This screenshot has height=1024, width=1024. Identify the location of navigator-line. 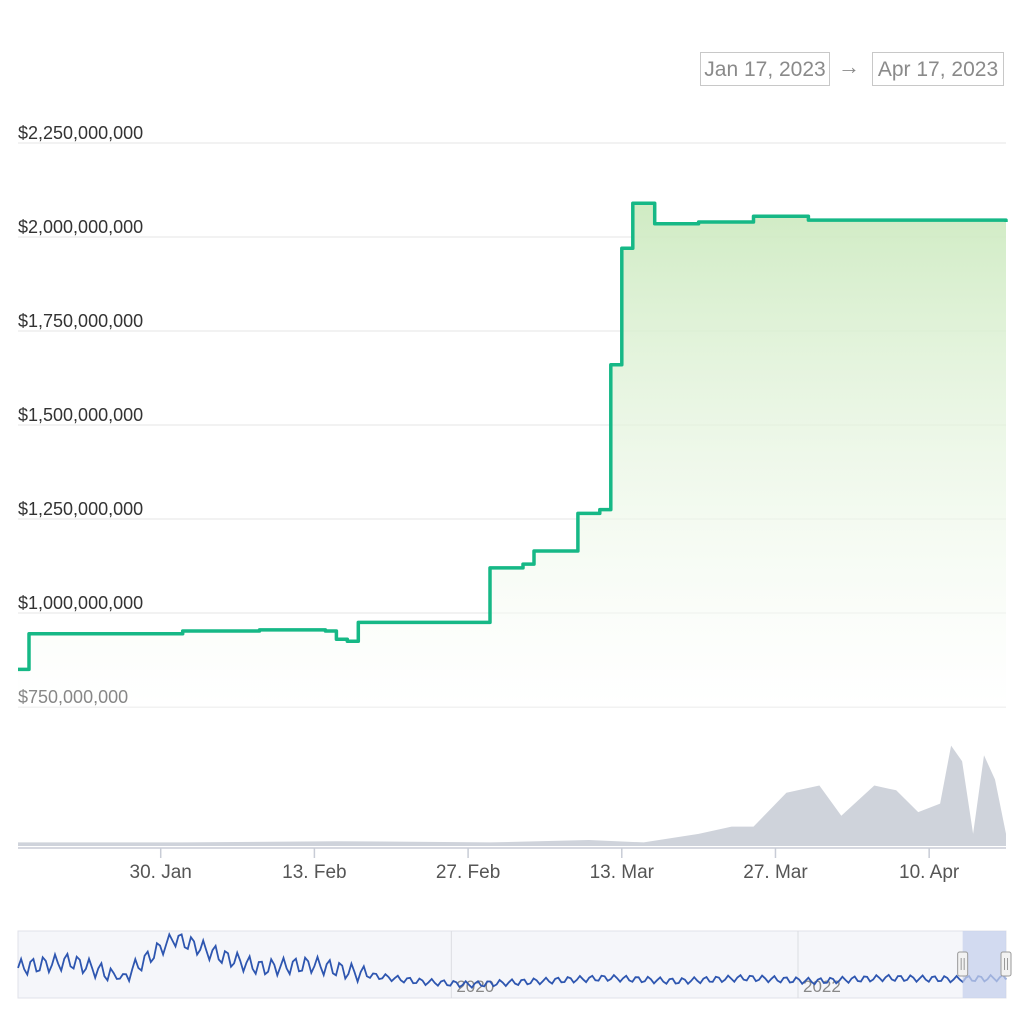
(512, 960).